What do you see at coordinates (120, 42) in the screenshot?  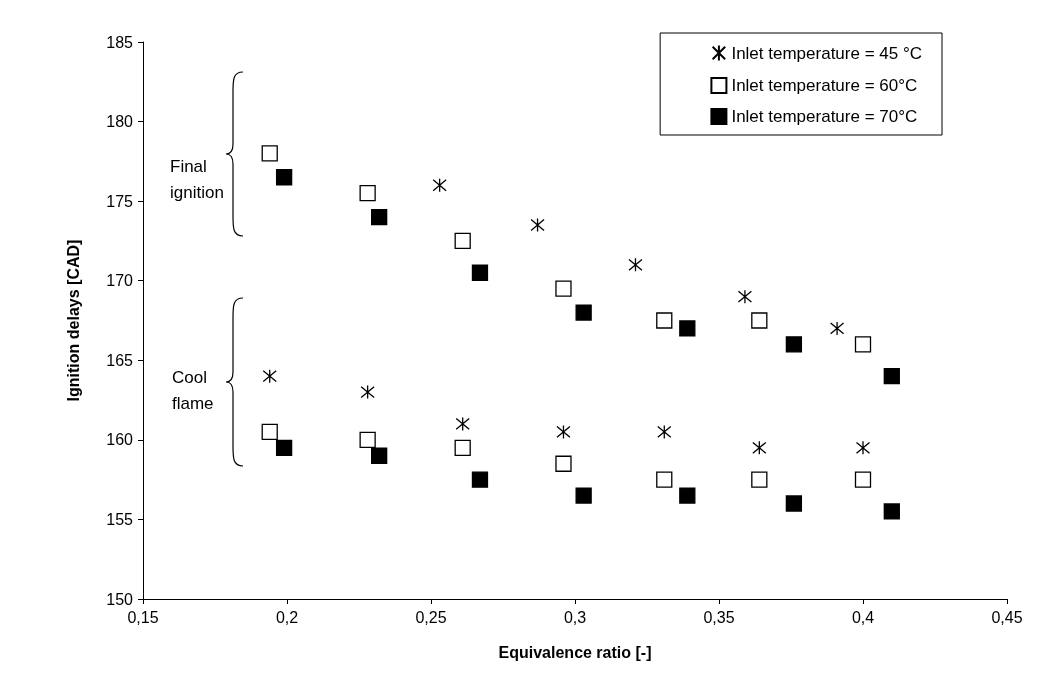 I see `y-tick-label: 185` at bounding box center [120, 42].